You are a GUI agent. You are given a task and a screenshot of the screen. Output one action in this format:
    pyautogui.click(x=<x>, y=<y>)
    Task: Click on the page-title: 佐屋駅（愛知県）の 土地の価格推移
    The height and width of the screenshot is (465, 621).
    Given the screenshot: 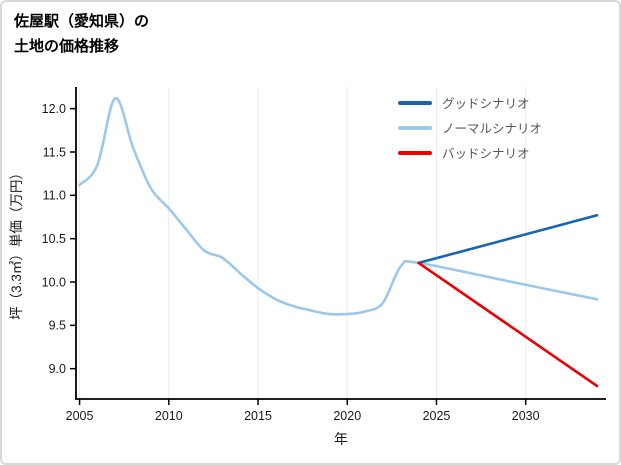 What is the action you would take?
    pyautogui.click(x=81, y=35)
    